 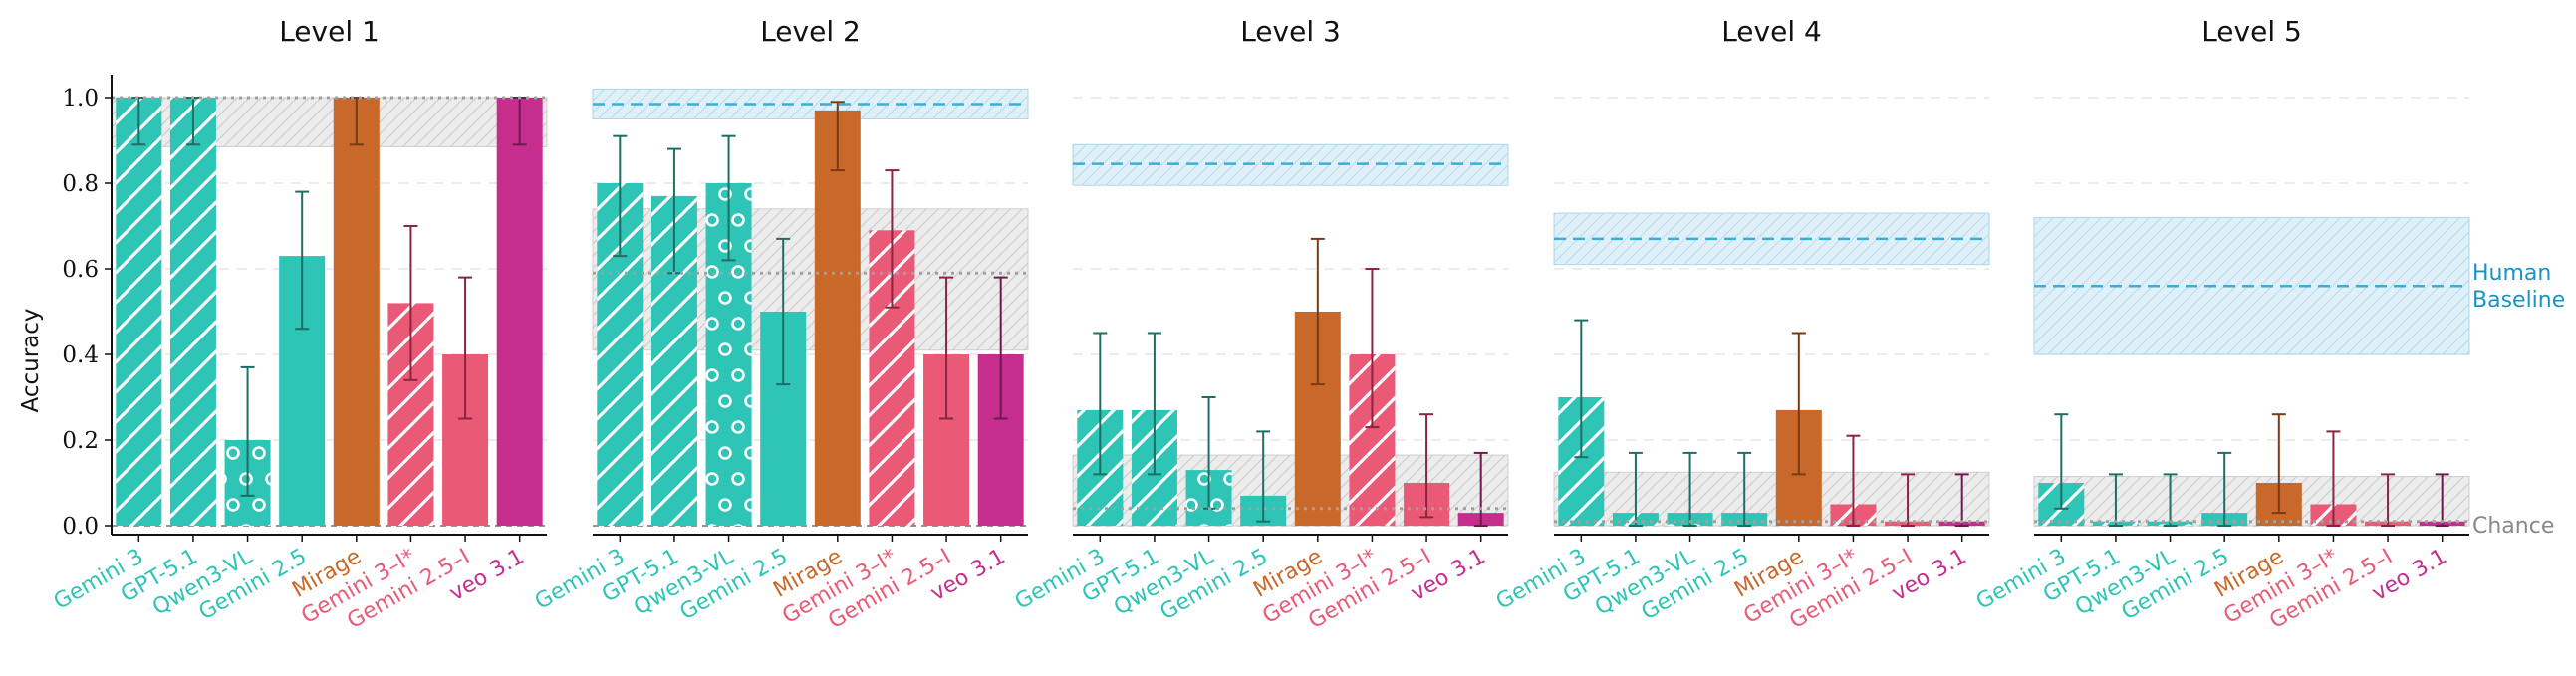 What do you see at coordinates (80, 99) in the screenshot?
I see `y-tick-label: 1.0` at bounding box center [80, 99].